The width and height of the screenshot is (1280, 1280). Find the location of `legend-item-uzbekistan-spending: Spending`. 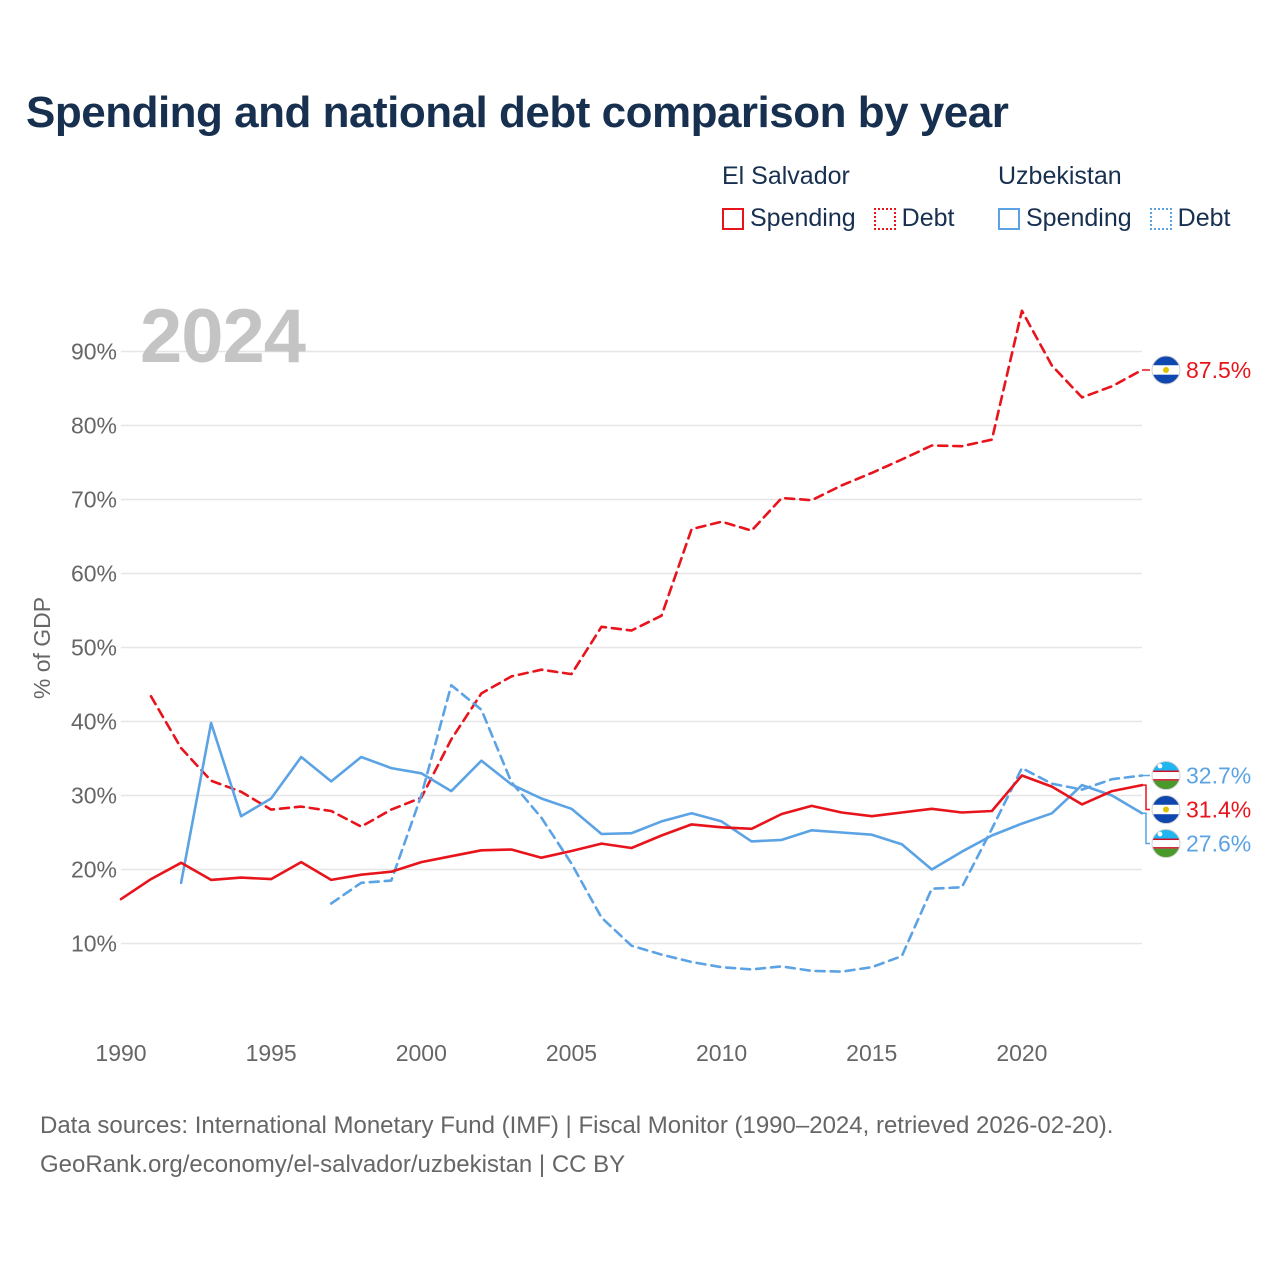

legend-item-uzbekistan-spending: Spending is located at coordinates (1065, 218).